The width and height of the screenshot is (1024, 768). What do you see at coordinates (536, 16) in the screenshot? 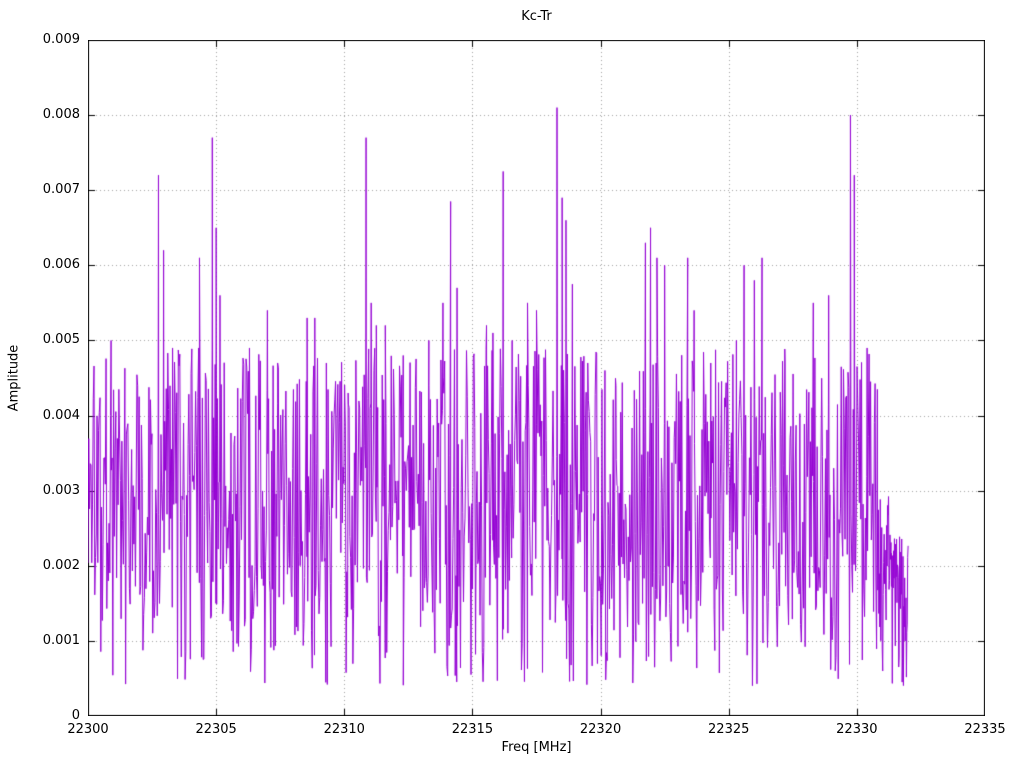
I see `chart-title: Kc-Tr` at bounding box center [536, 16].